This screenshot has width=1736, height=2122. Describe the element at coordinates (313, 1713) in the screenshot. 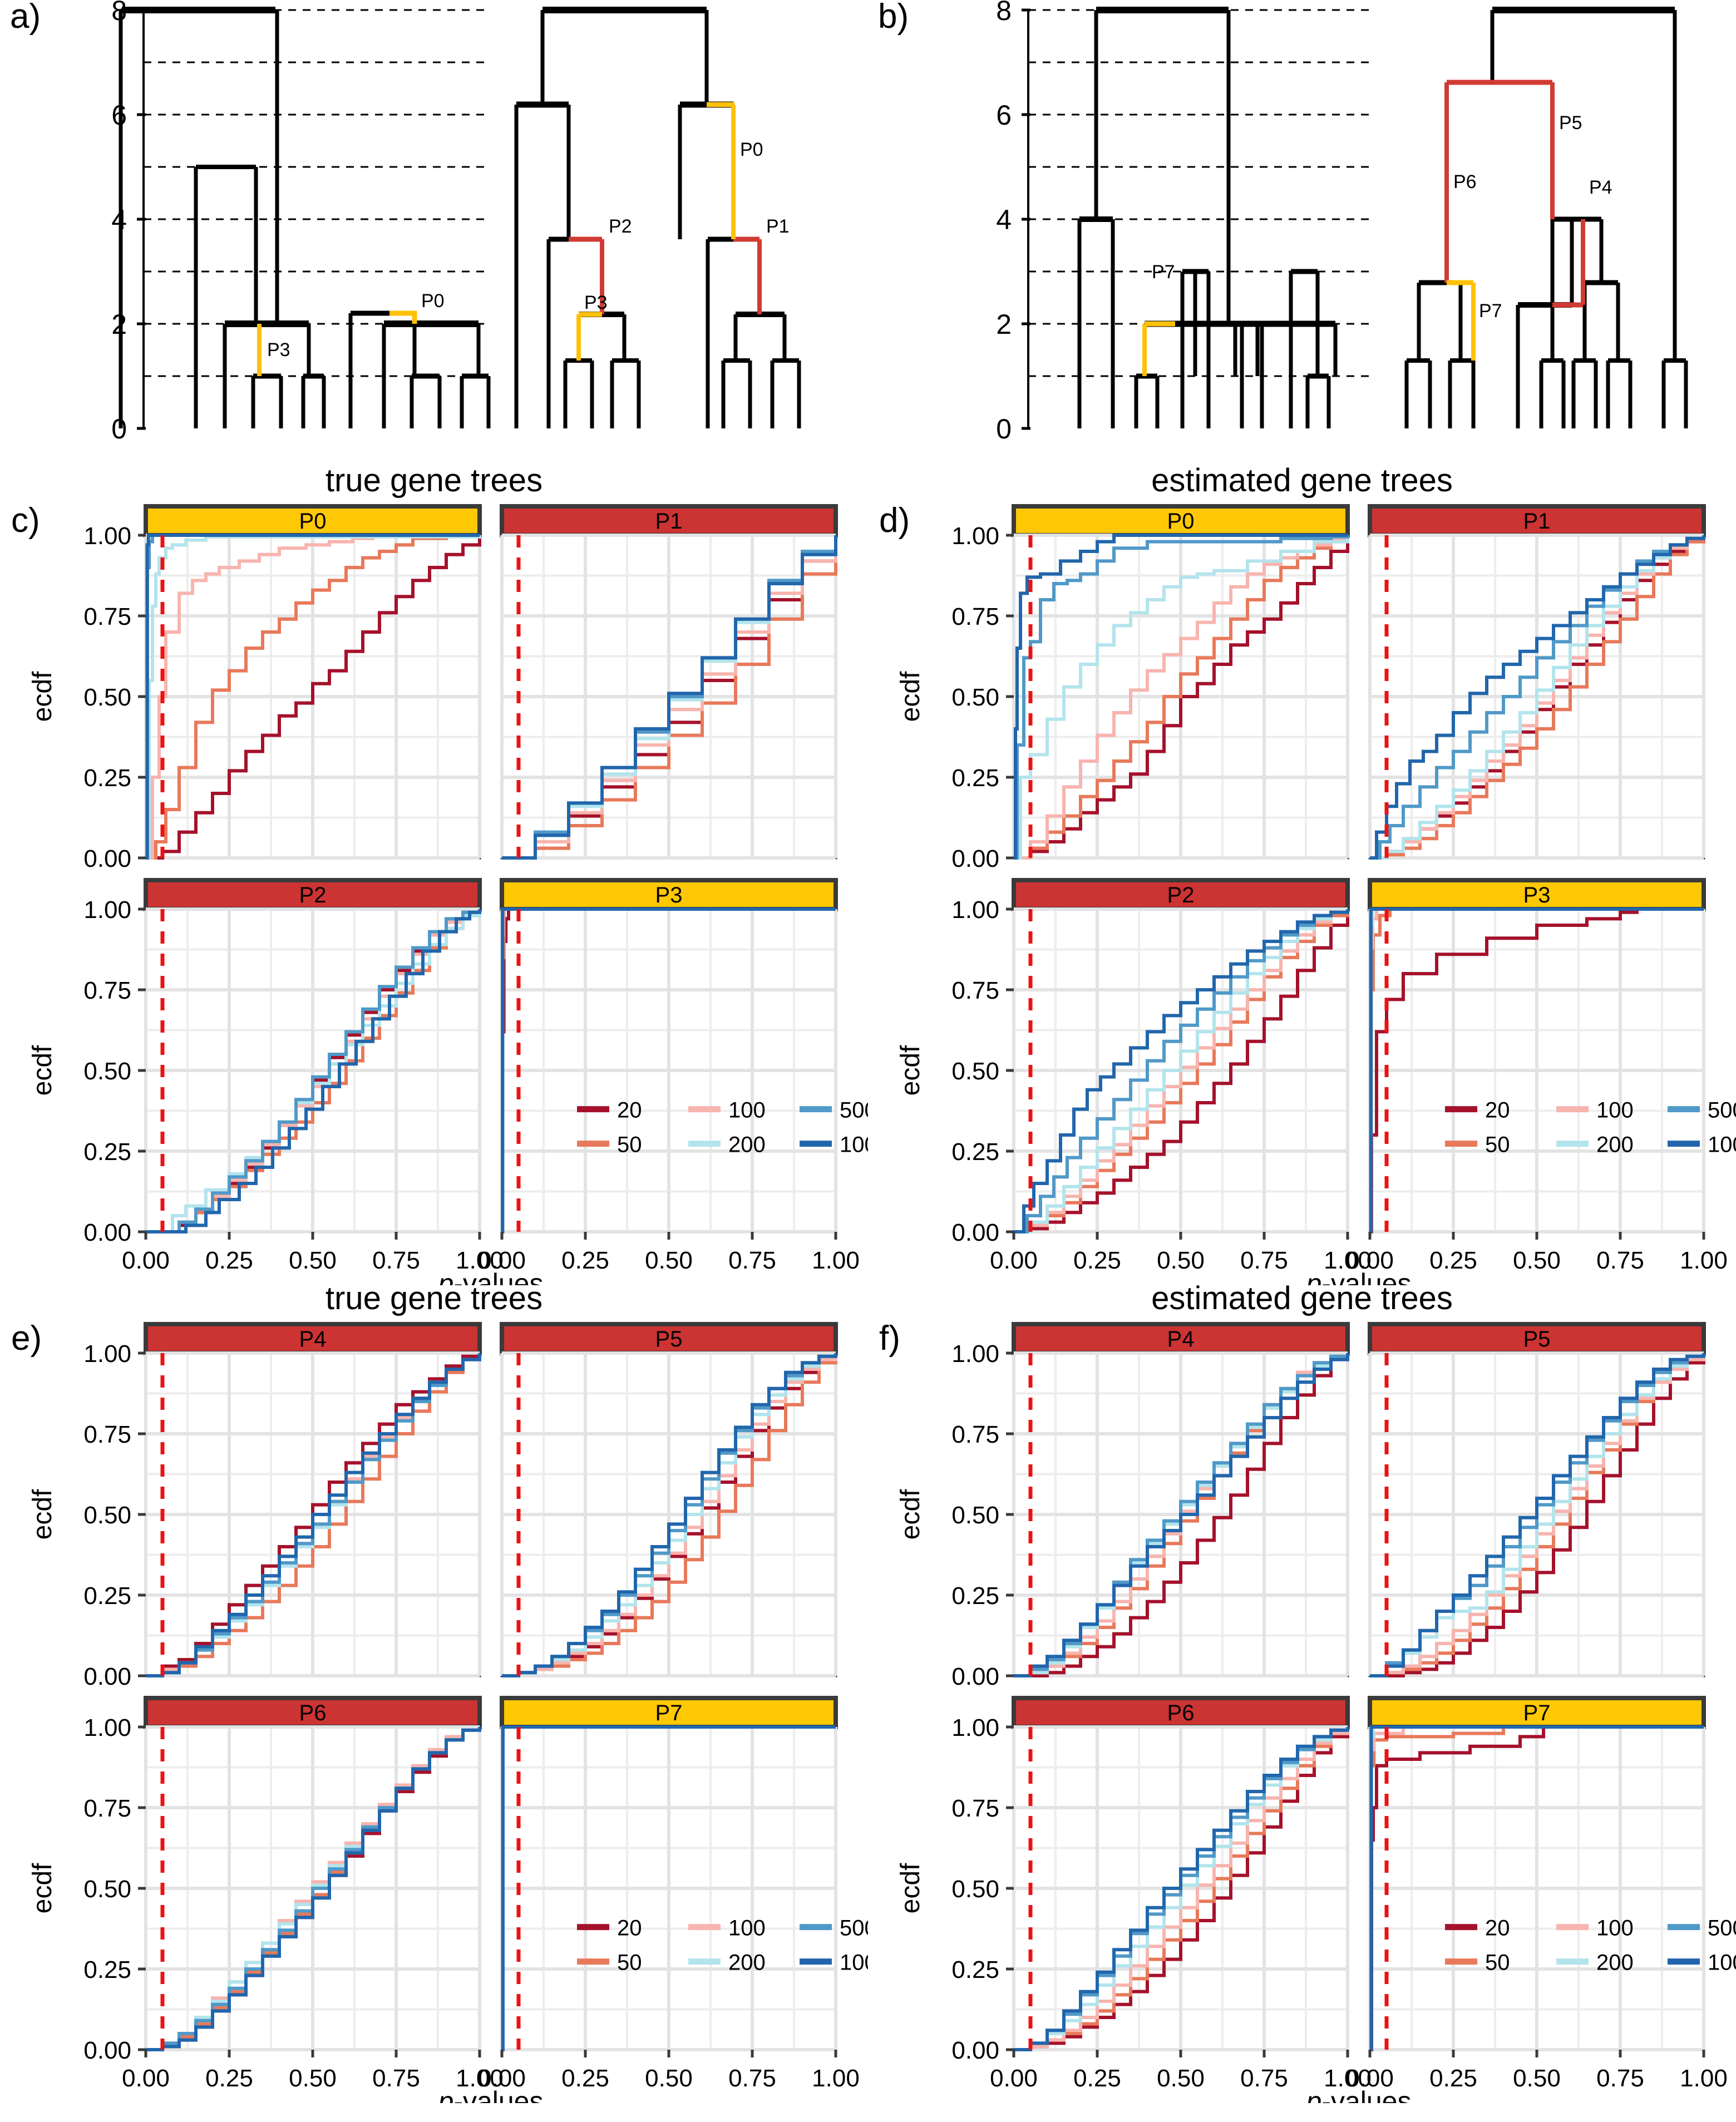

I see `facet-strip-label-P6: P6` at that location.